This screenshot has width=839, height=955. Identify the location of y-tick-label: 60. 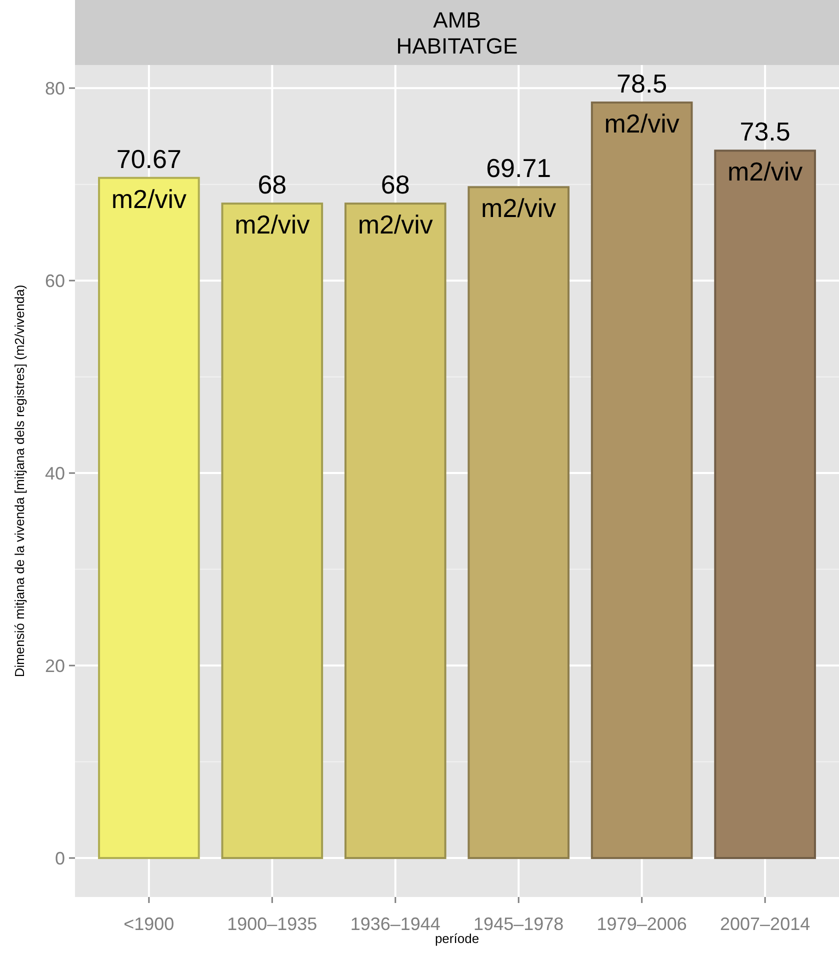
(54, 280).